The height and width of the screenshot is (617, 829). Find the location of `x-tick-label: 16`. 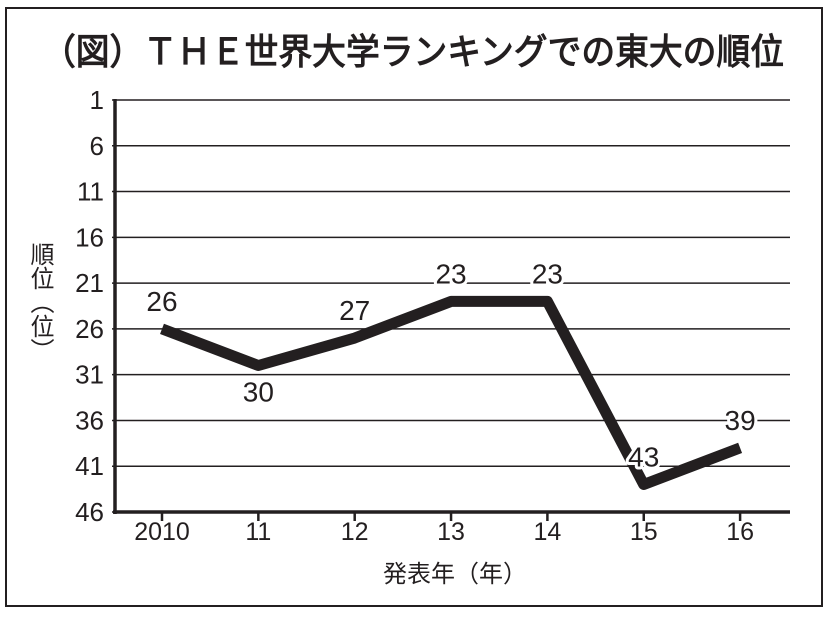

x-tick-label: 16 is located at coordinates (740, 532).